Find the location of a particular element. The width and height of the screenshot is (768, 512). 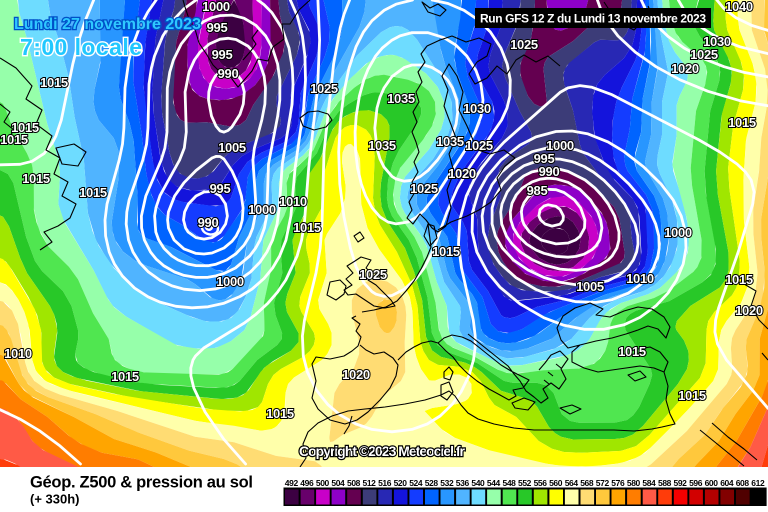

svg-text: 604 is located at coordinates (727, 483).